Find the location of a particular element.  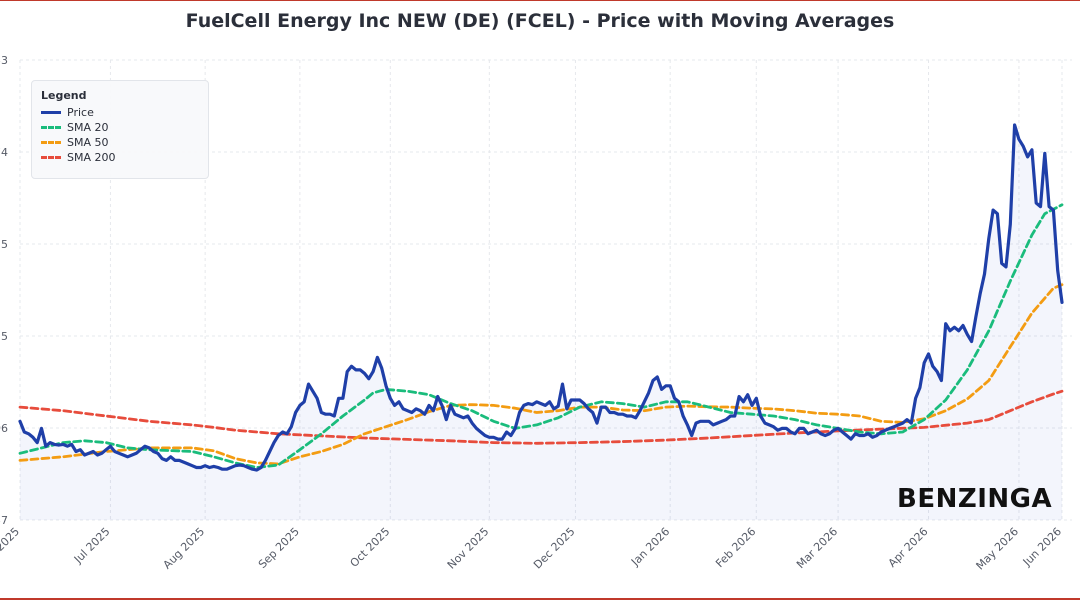

x-tick-label: Jun 2026 is located at coordinates (1042, 547).